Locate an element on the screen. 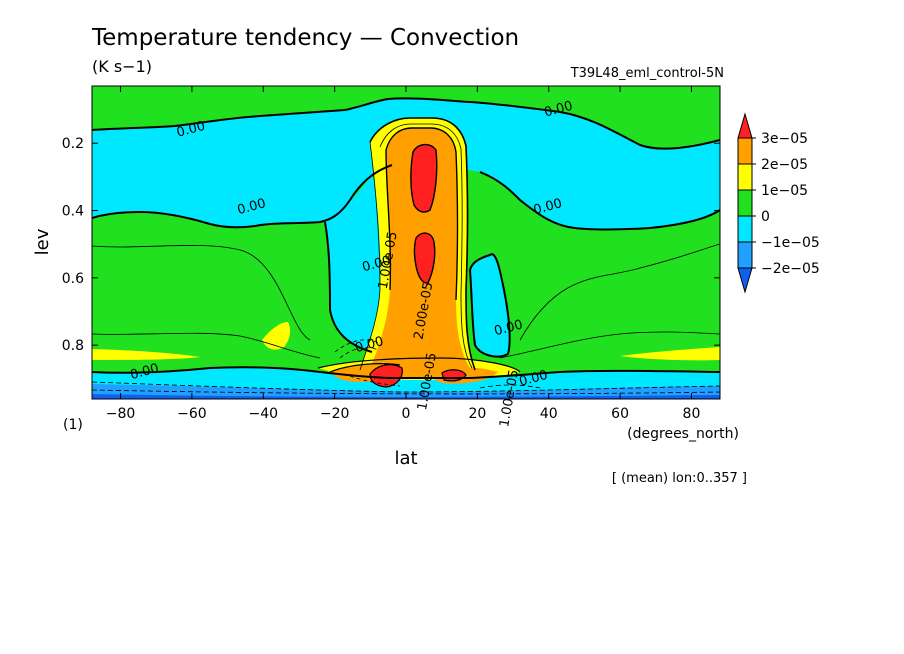 The height and width of the screenshot is (654, 904). fill-neg-tongue-south is located at coordinates (354, 263).